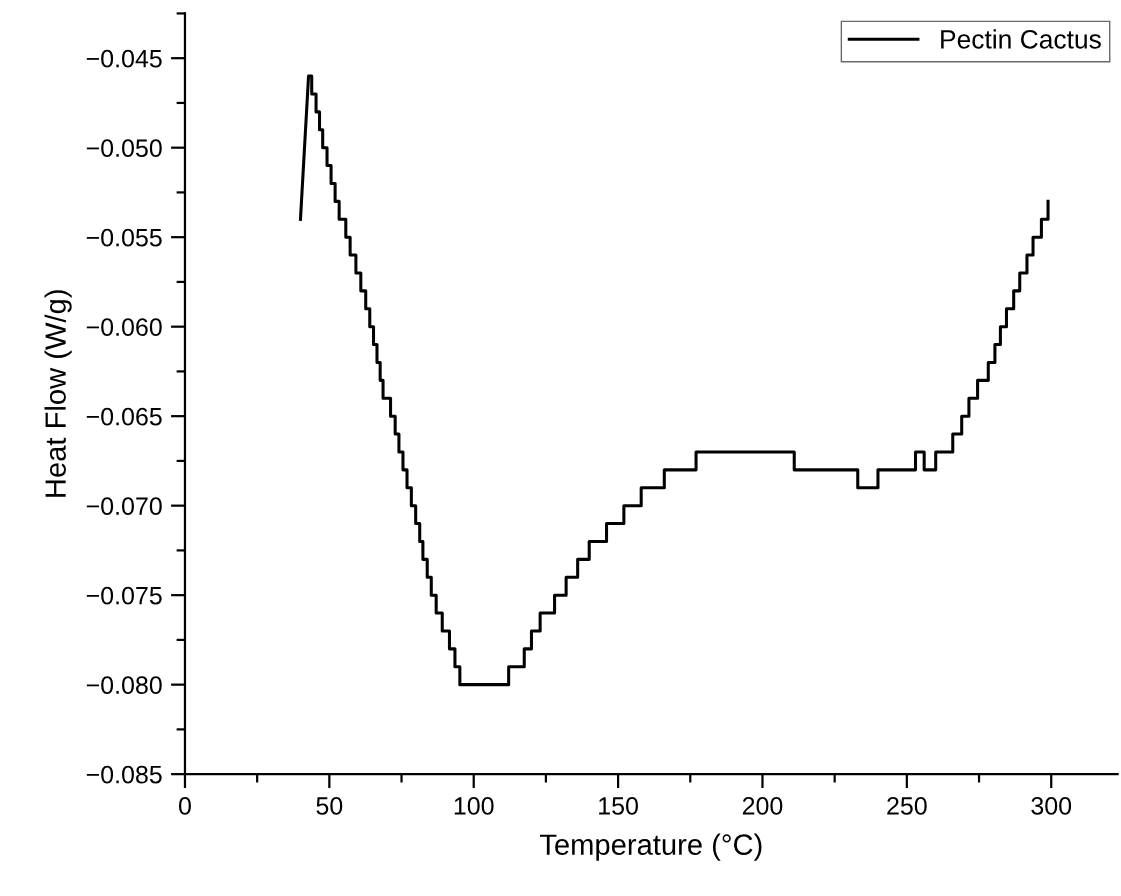 Image resolution: width=1121 pixels, height=896 pixels. What do you see at coordinates (184, 806) in the screenshot?
I see `x-tick-label: 0` at bounding box center [184, 806].